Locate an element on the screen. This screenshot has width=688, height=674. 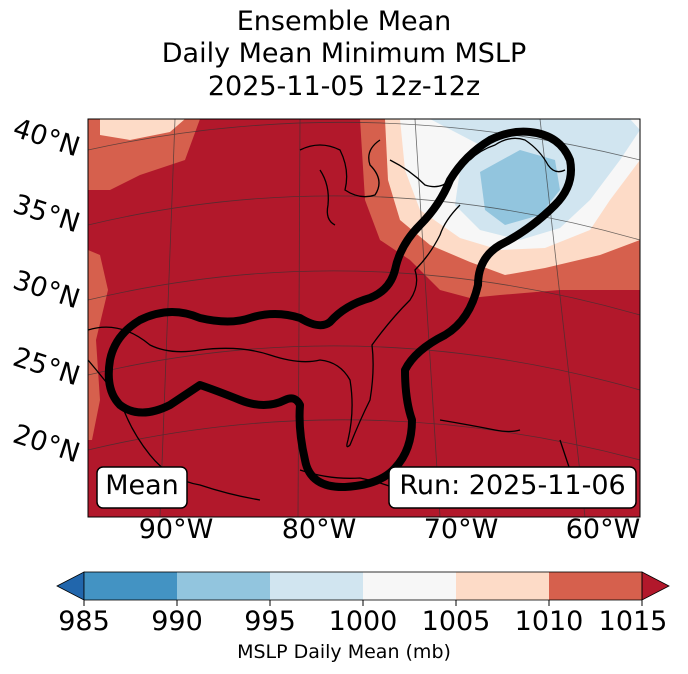
colorbar-low-extend is located at coordinates (70, 586).